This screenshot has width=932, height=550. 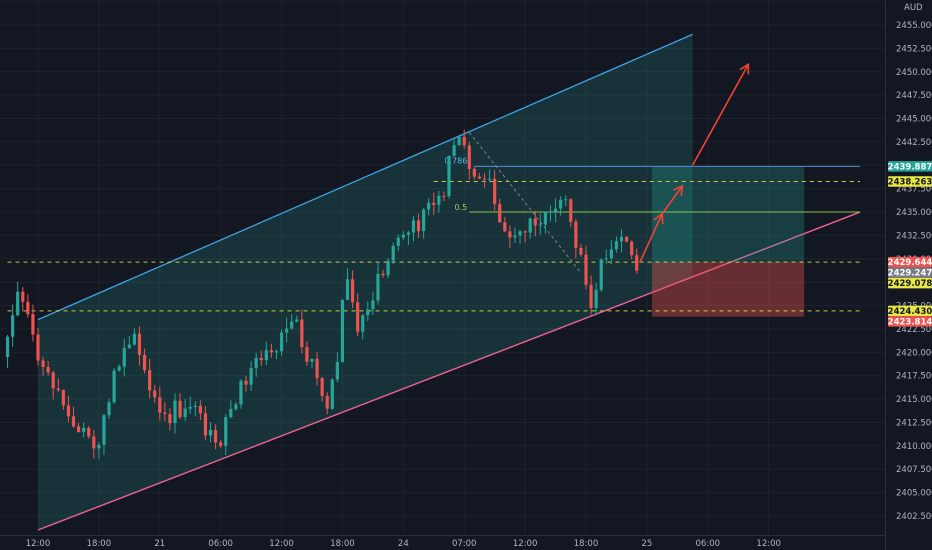 What do you see at coordinates (728, 214) in the screenshot?
I see `position-target-zone` at bounding box center [728, 214].